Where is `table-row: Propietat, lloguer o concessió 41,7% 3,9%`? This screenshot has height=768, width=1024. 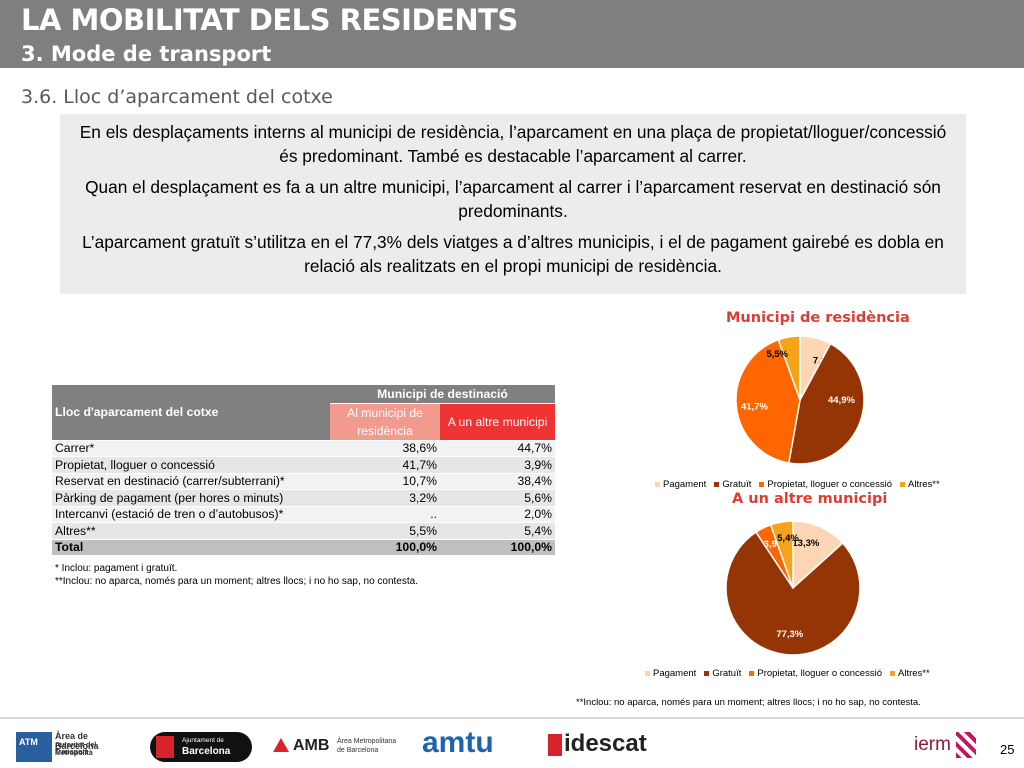
table-row: Propietat, lloguer o concessió 41,7% 3,9% is located at coordinates (303, 465).